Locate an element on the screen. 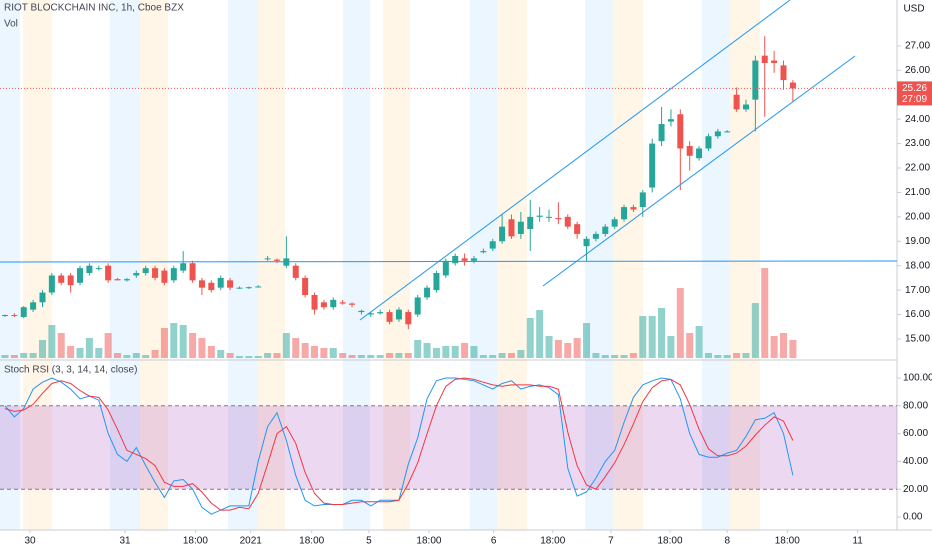 This screenshot has width=932, height=555. x-tick-label: 31 is located at coordinates (125, 541).